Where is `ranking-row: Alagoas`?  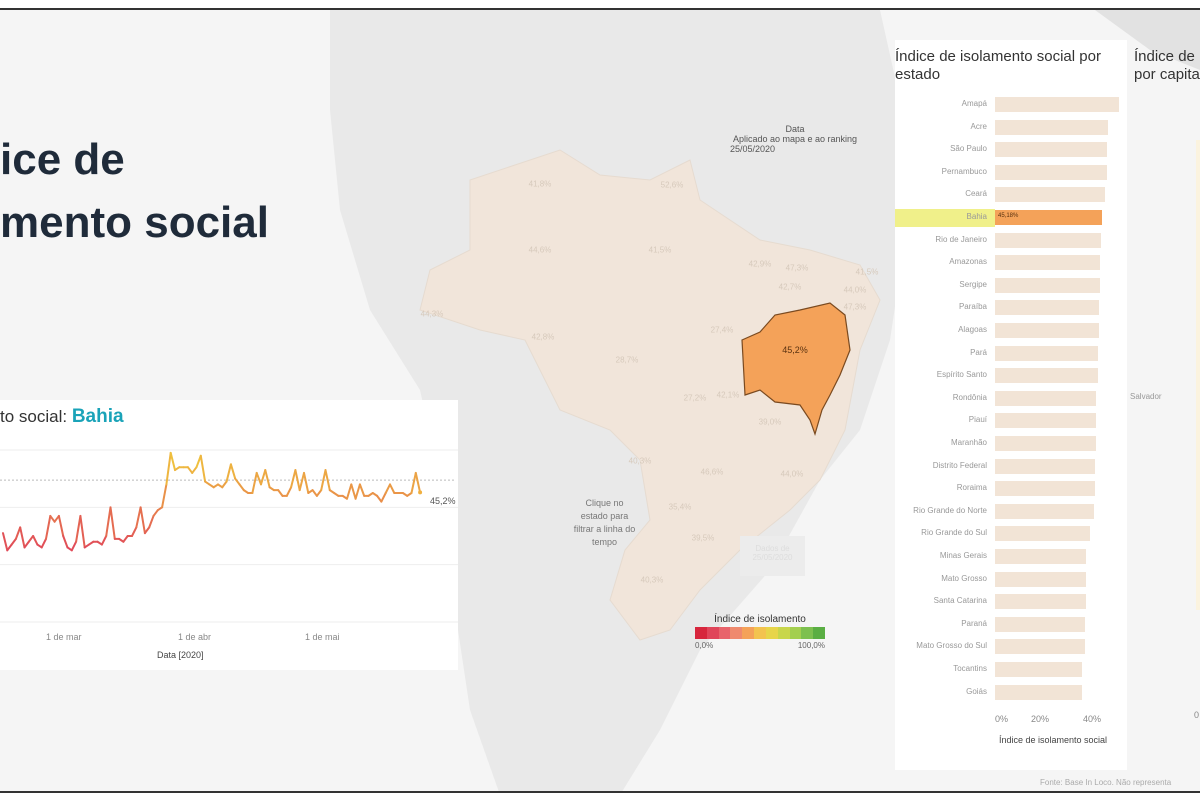
ranking-row: Alagoas is located at coordinates (1011, 331).